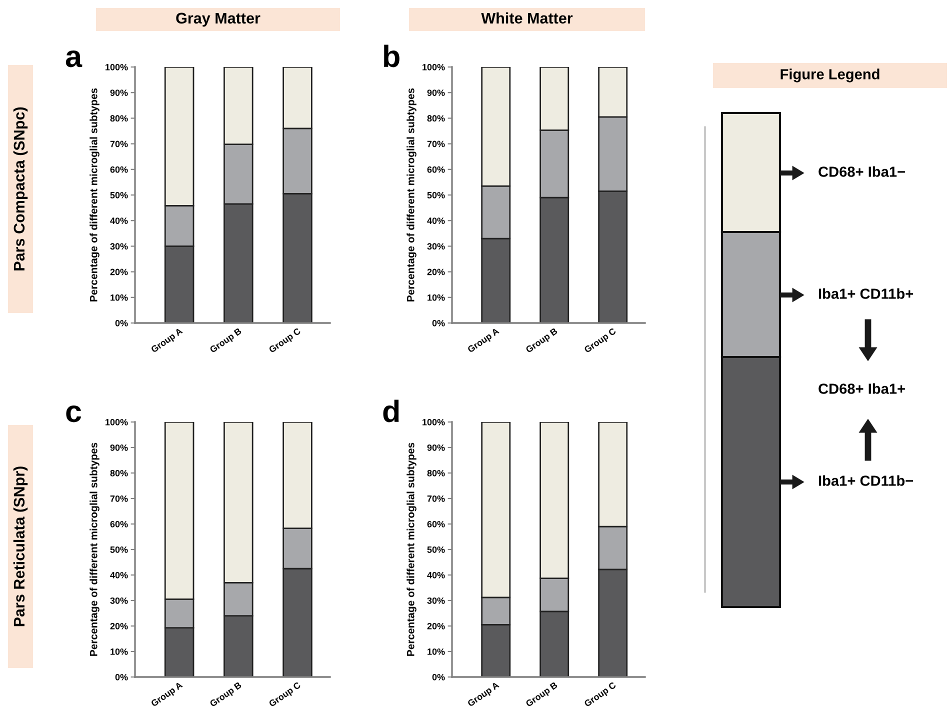  What do you see at coordinates (861, 171) in the screenshot?
I see `text: CD68+ Iba1−` at bounding box center [861, 171].